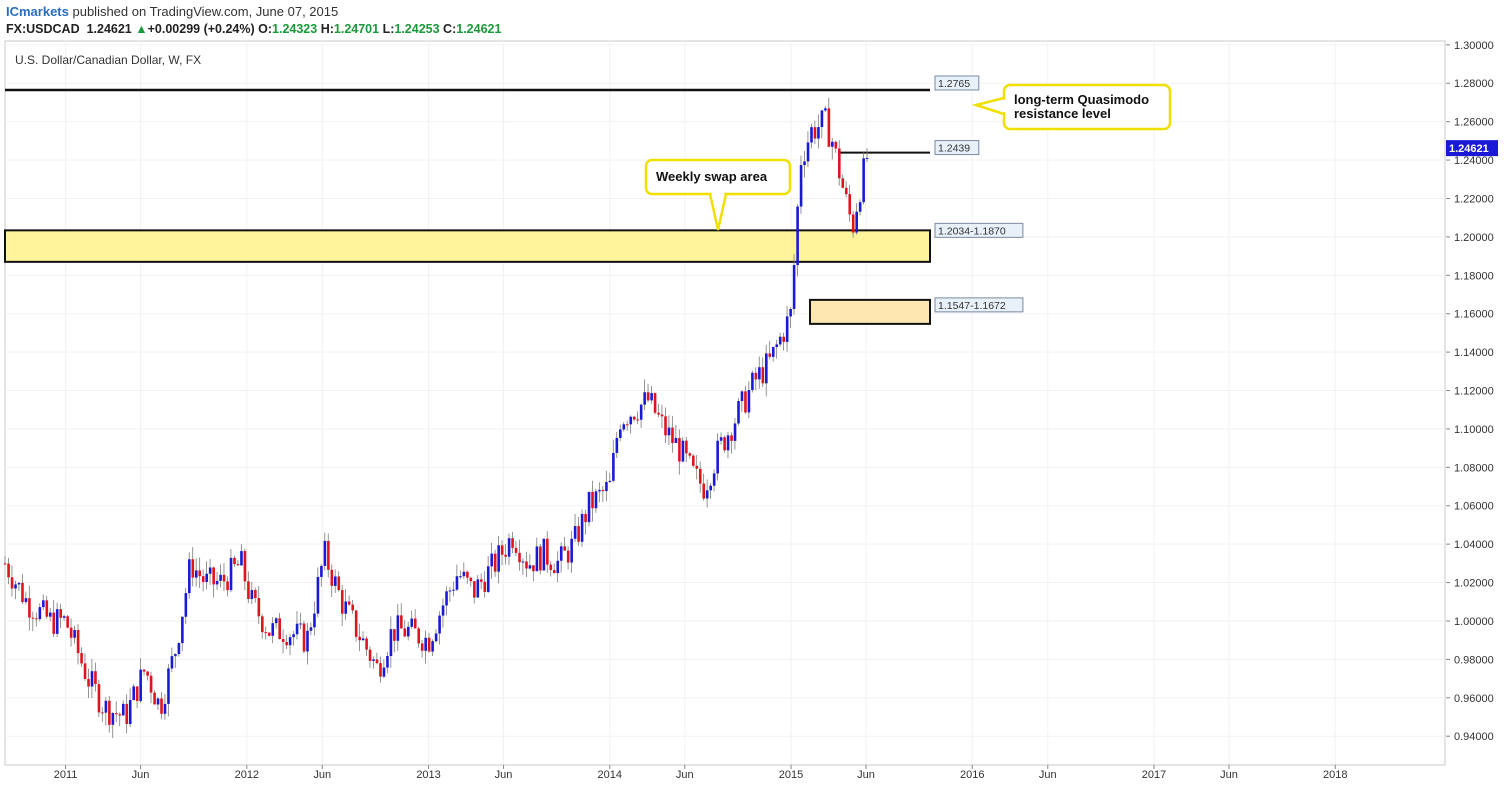 Image resolution: width=1504 pixels, height=791 pixels. I want to click on low-label: L:, so click(388, 29).